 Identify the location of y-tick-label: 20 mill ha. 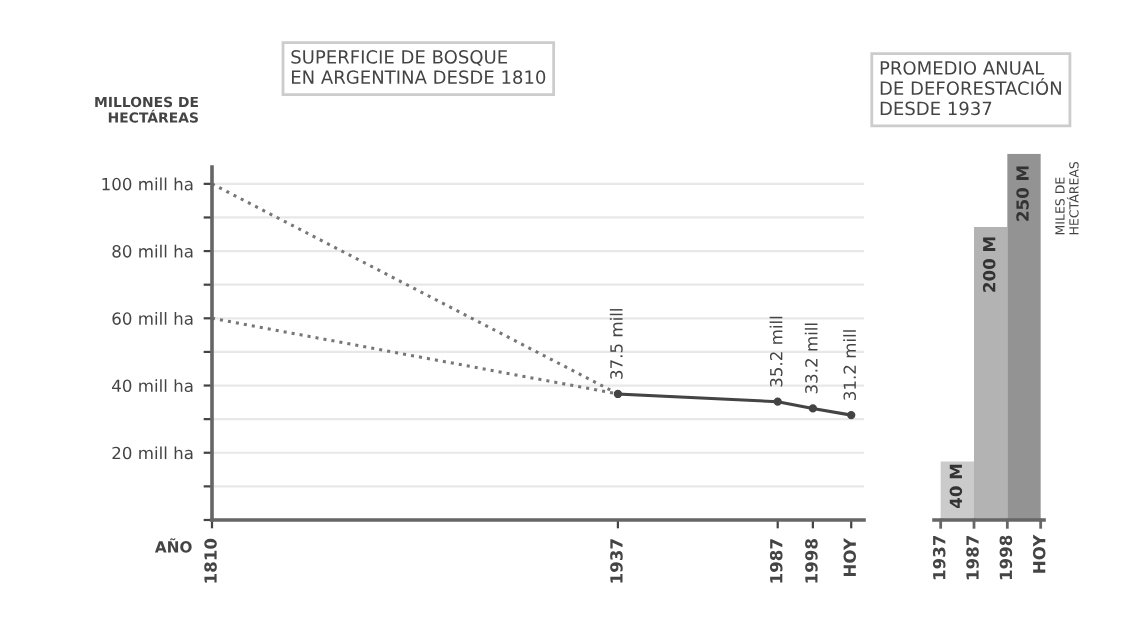
(152, 453).